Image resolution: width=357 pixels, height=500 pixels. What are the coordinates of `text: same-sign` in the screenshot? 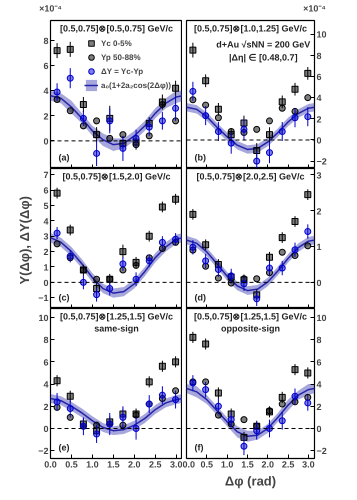 It's located at (116, 329).